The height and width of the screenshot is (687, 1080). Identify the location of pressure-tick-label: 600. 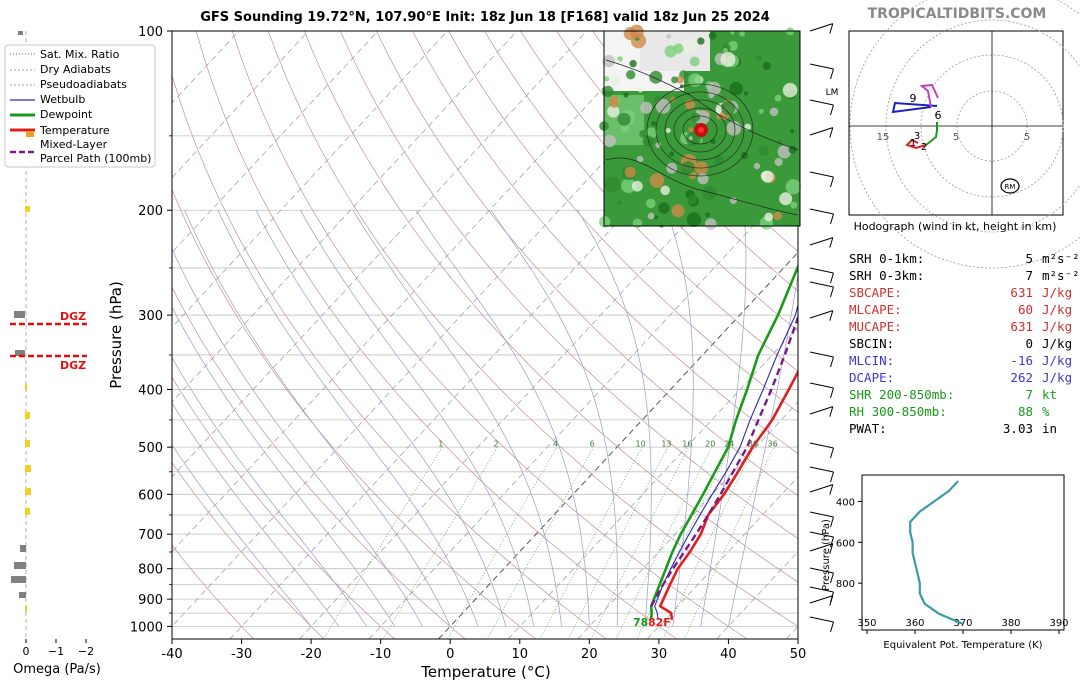
(150, 495).